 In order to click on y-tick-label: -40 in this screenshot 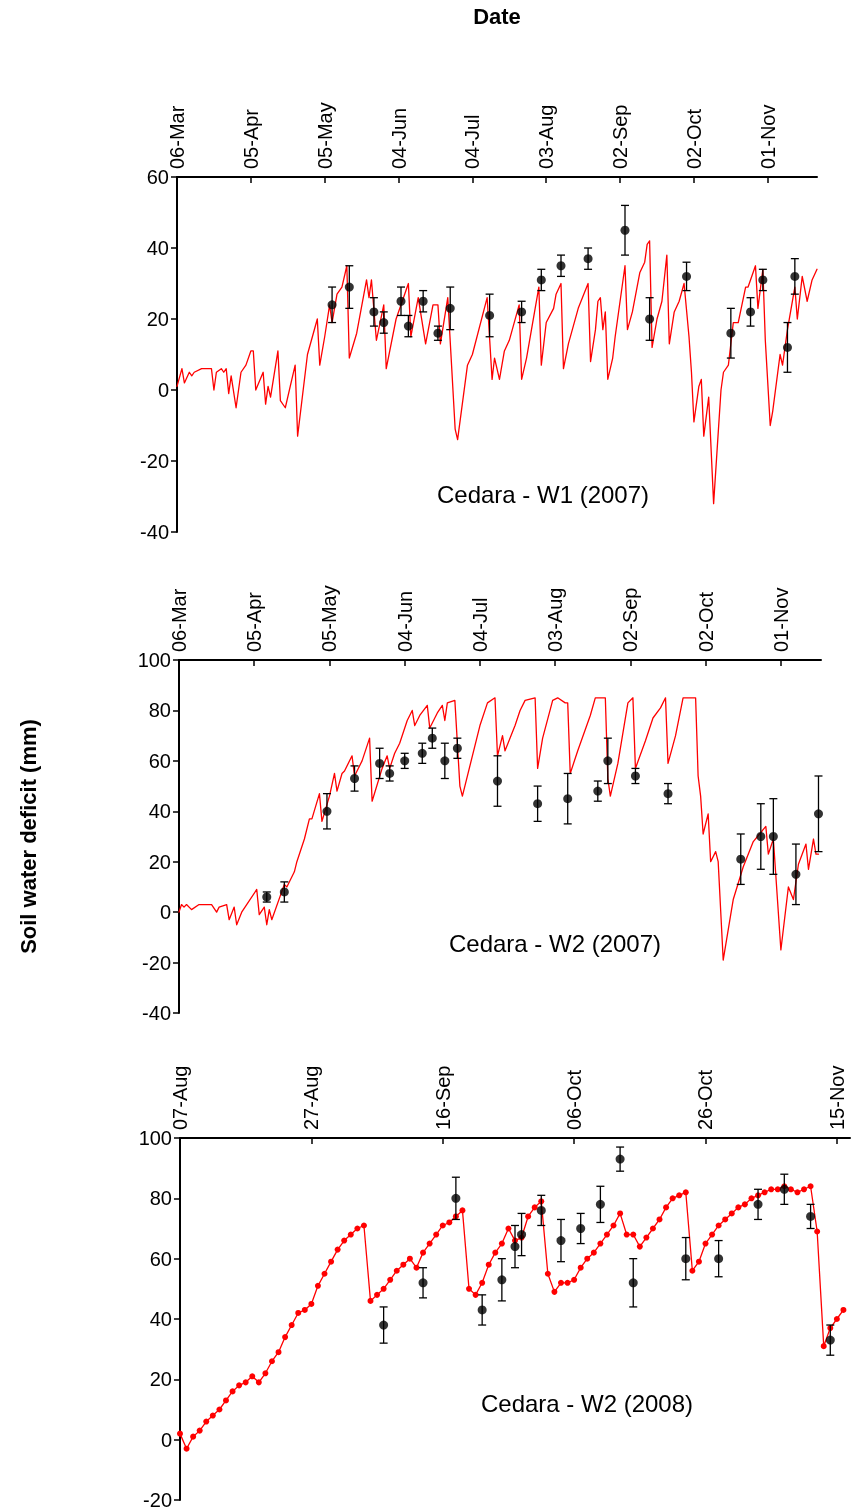, I will do `click(154, 532)`.